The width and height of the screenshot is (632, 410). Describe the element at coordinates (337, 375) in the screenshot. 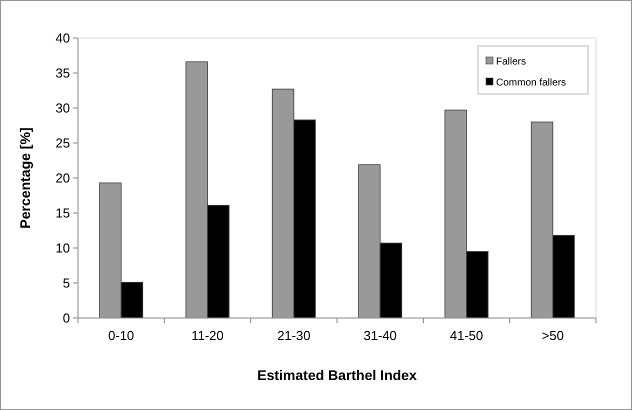

I see `x-axis-title: Estimated Barthel Index` at that location.